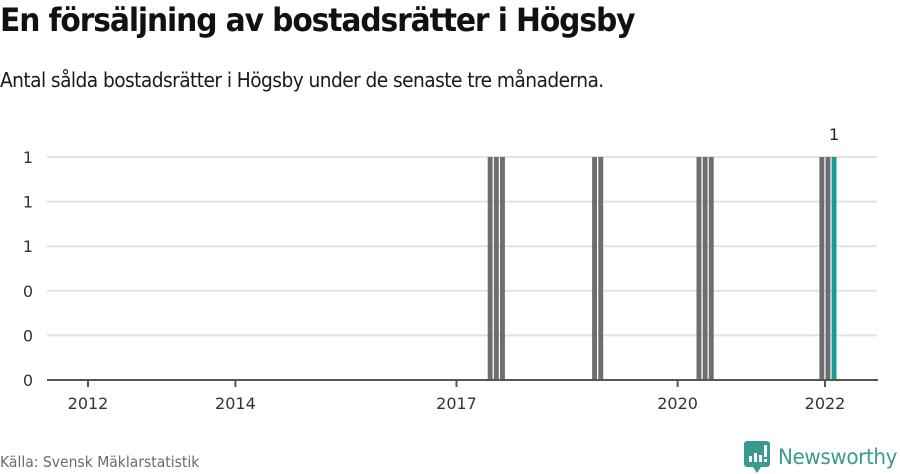 This screenshot has height=474, width=900. I want to click on brand-name: Newsworthy, so click(838, 457).